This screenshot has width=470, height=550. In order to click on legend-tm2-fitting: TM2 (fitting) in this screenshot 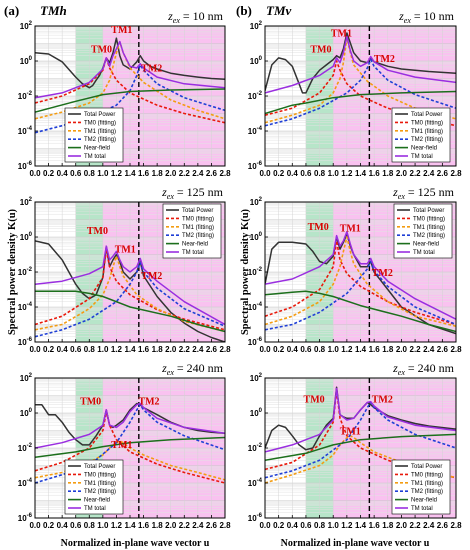, I will do `click(198, 236)`.